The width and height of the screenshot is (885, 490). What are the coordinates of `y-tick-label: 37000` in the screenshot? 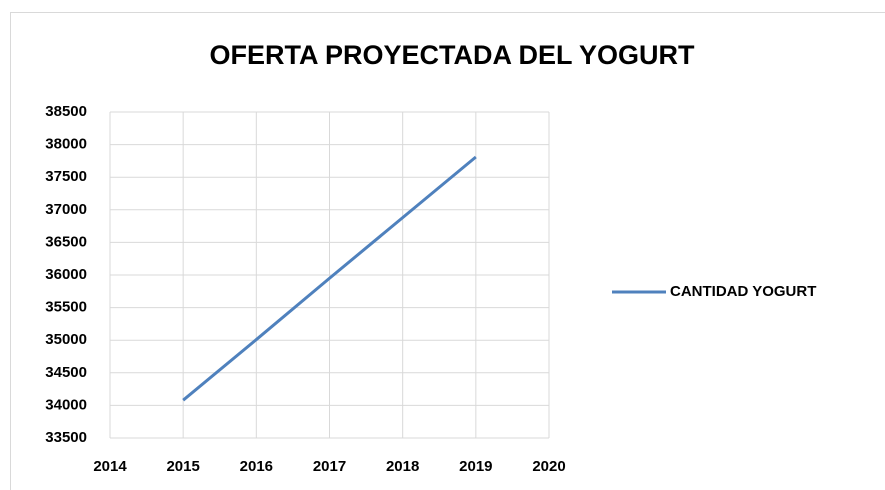 It's located at (66, 209).